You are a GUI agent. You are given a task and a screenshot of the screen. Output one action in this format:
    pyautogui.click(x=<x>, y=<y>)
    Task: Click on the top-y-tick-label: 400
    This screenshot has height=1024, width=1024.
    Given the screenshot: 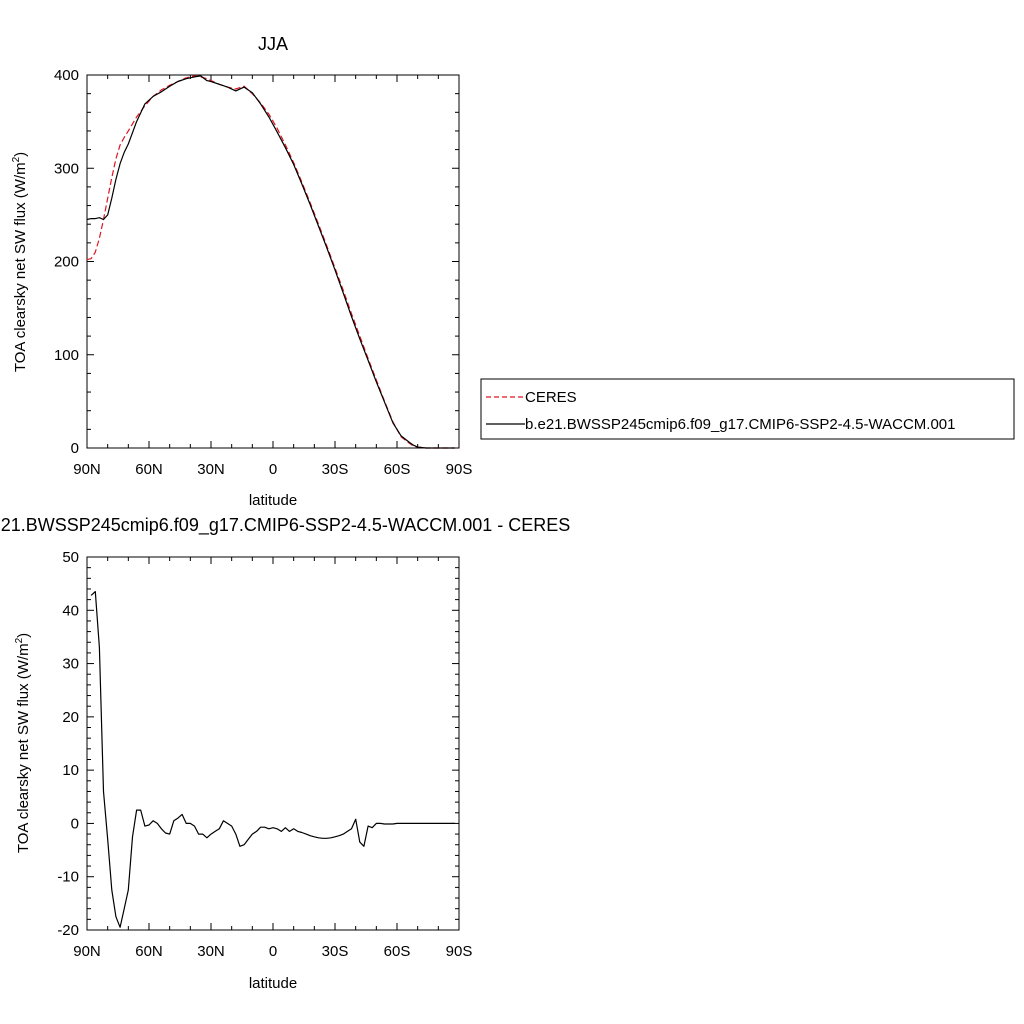 What is the action you would take?
    pyautogui.click(x=66, y=75)
    